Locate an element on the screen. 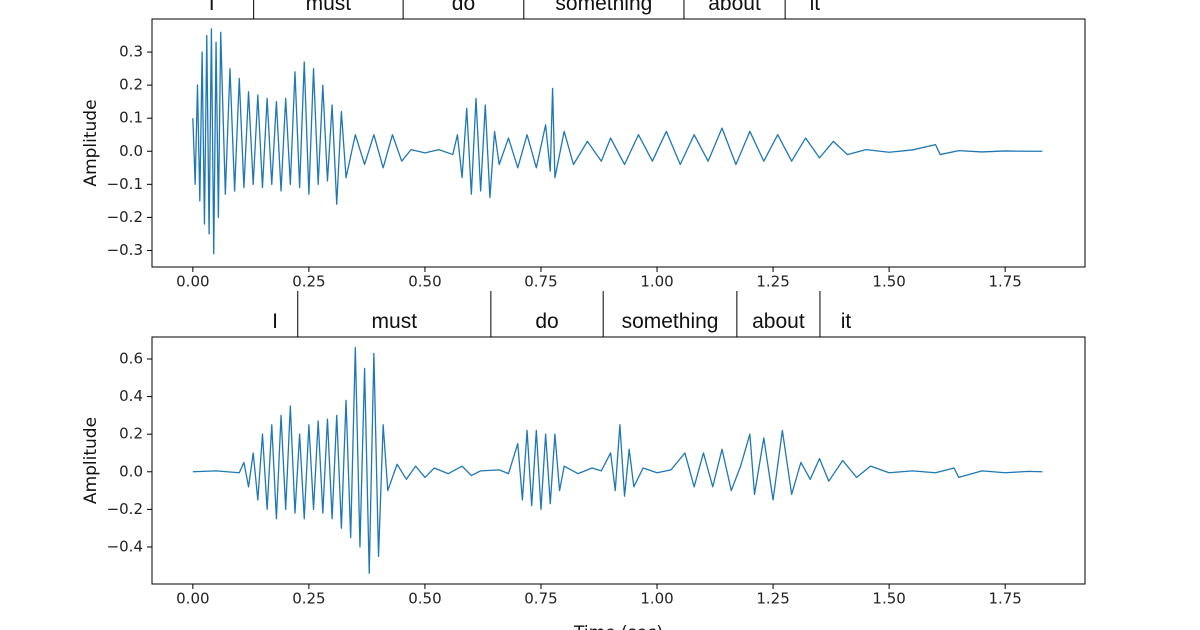 The width and height of the screenshot is (1200, 630). y-tick-label: −0.4 is located at coordinates (125, 546).